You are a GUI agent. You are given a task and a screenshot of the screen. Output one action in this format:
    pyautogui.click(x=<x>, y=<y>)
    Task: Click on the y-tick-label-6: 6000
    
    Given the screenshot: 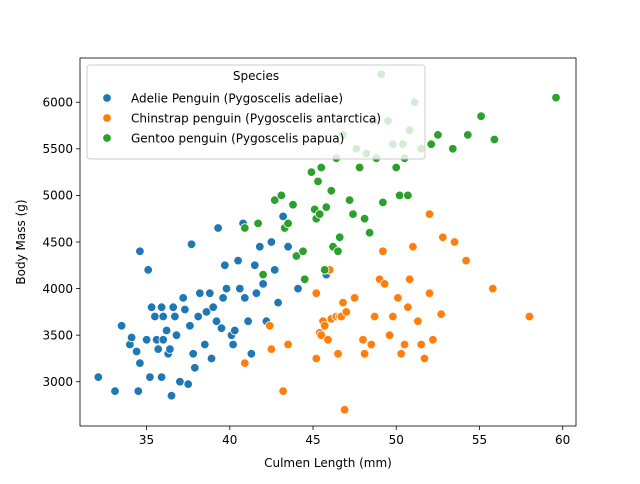 What is the action you would take?
    pyautogui.click(x=57, y=103)
    